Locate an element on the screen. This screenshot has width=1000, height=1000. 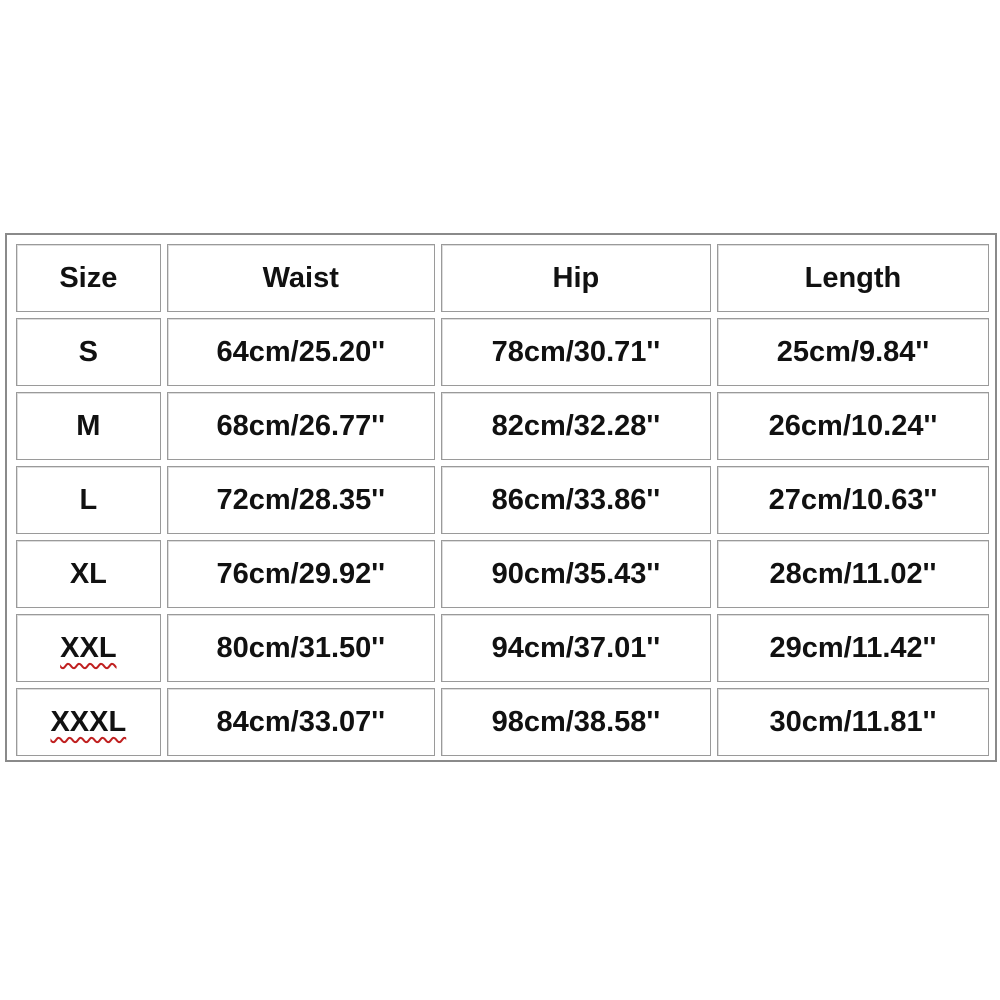
table-cell: 27cm/10.63'' is located at coordinates (852, 500).